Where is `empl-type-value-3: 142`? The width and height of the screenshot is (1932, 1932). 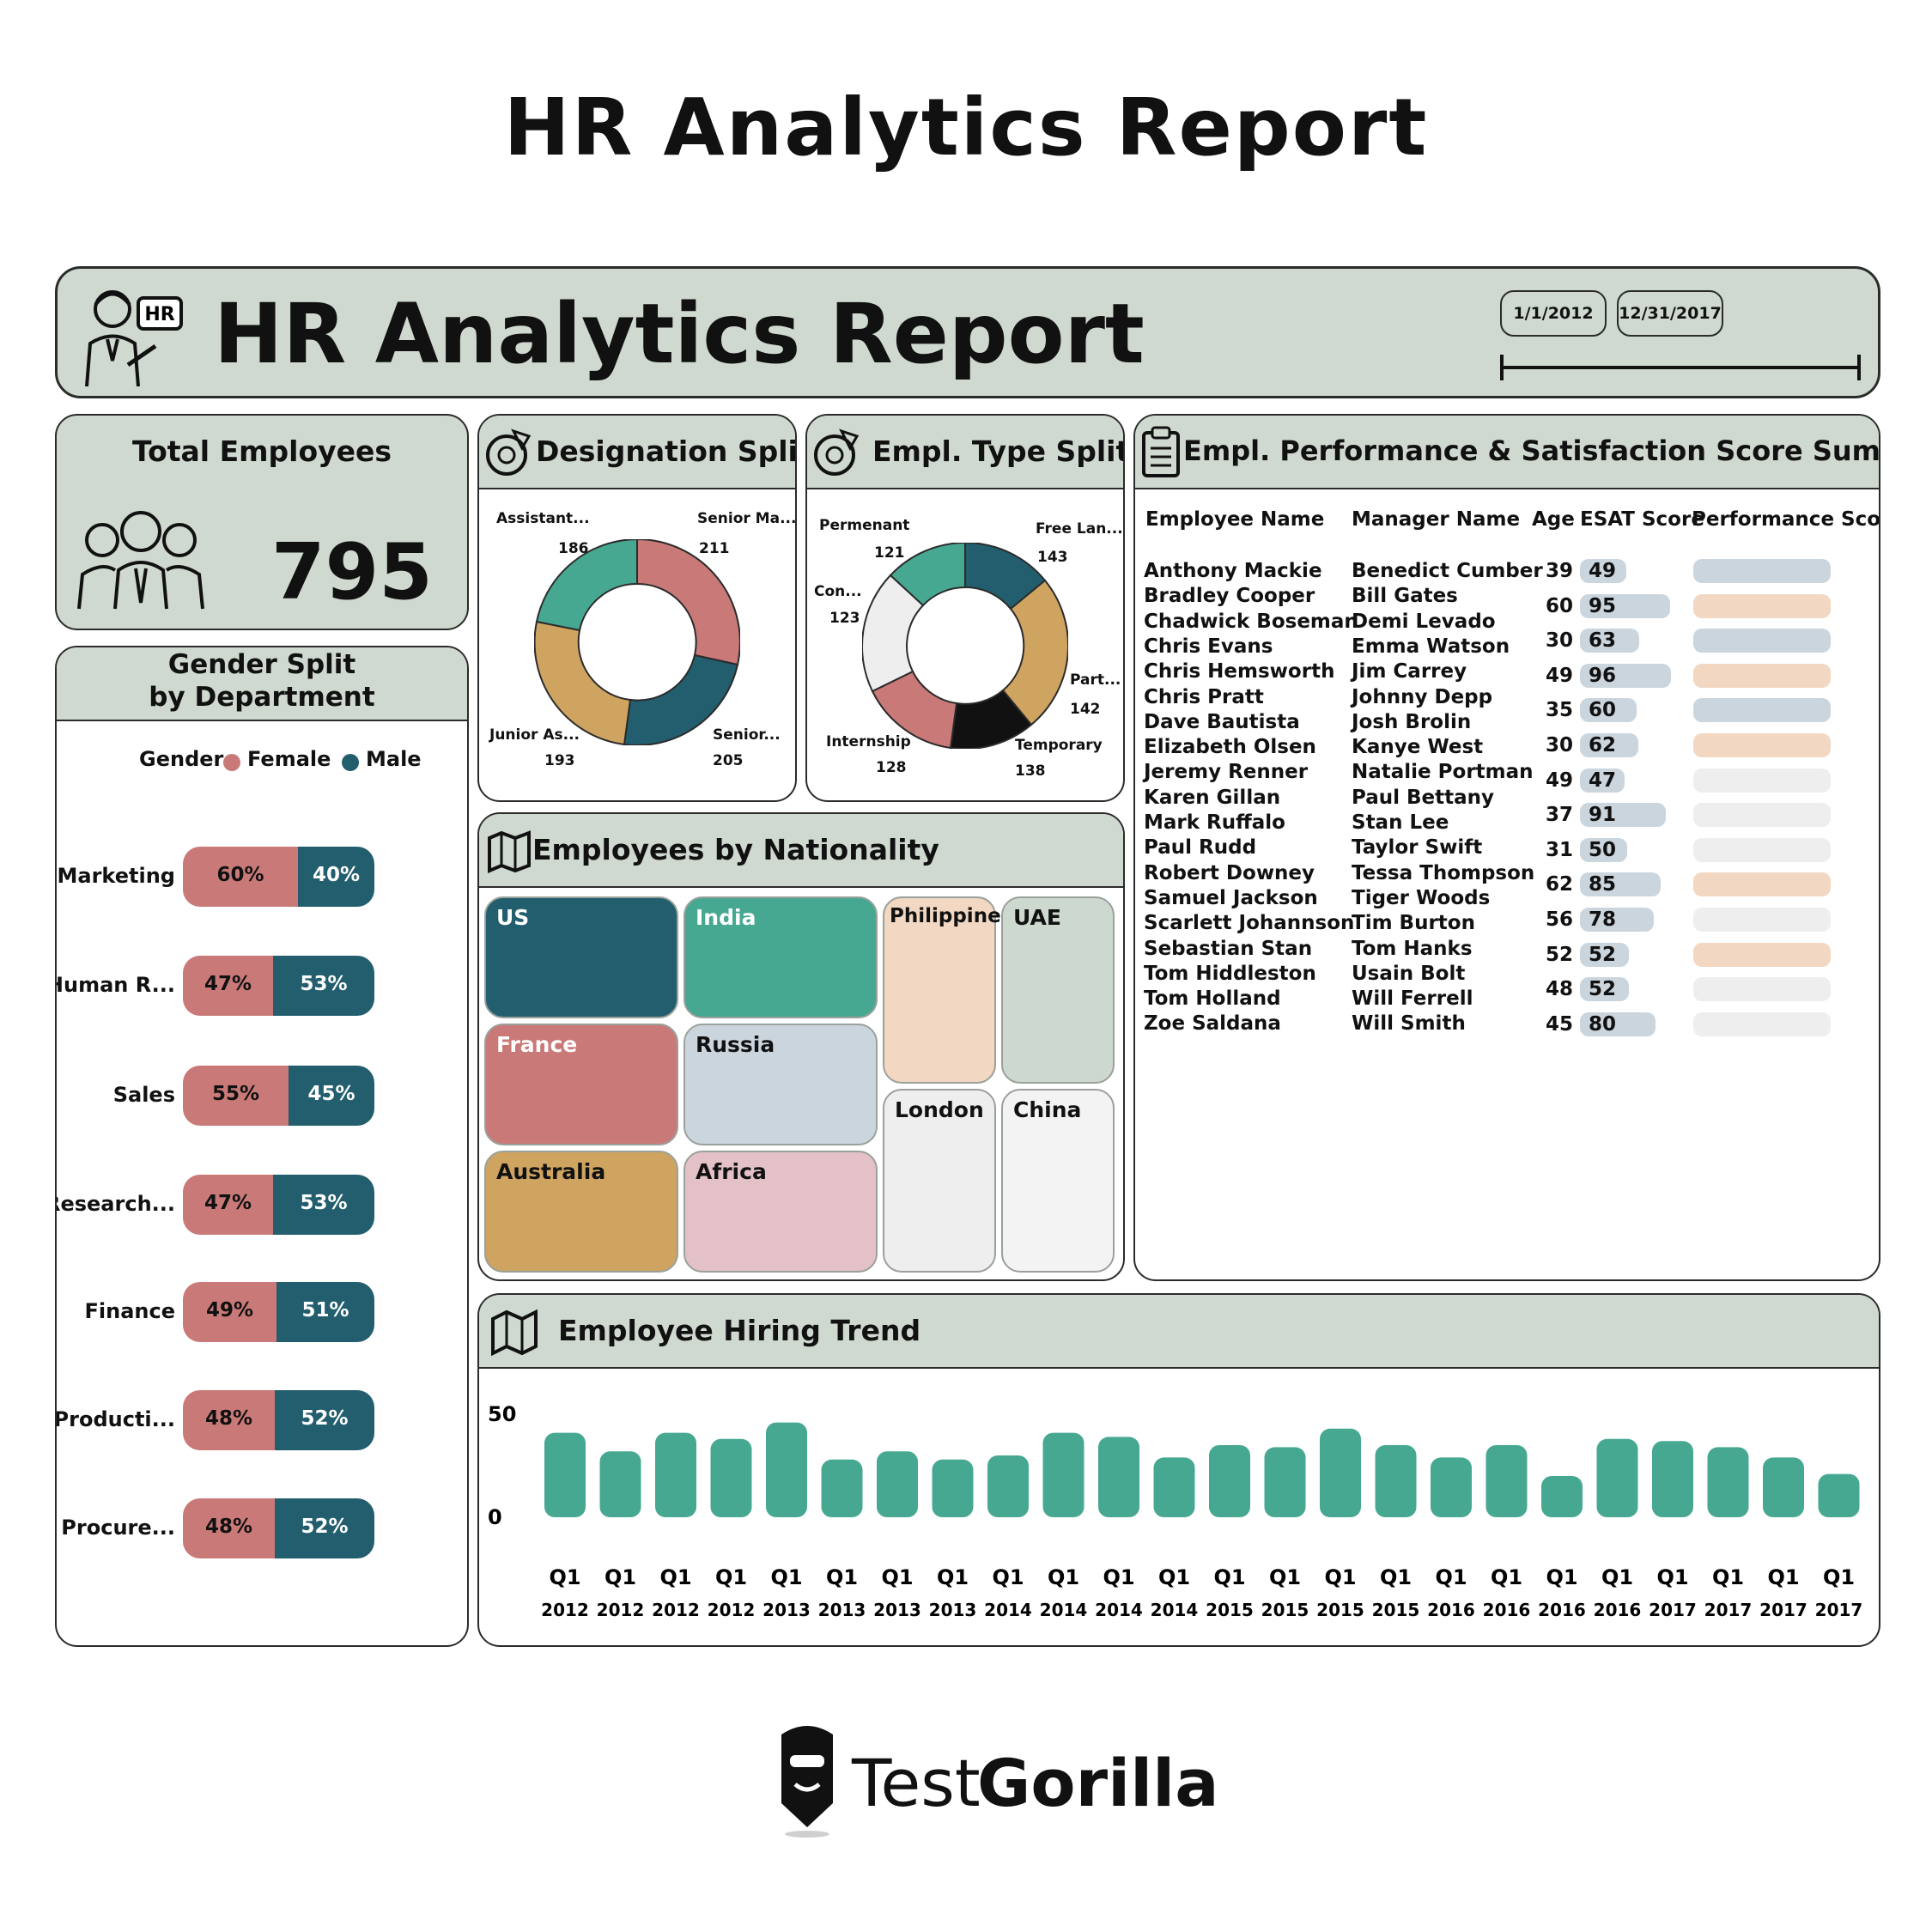
empl-type-value-3: 142 is located at coordinates (1085, 709).